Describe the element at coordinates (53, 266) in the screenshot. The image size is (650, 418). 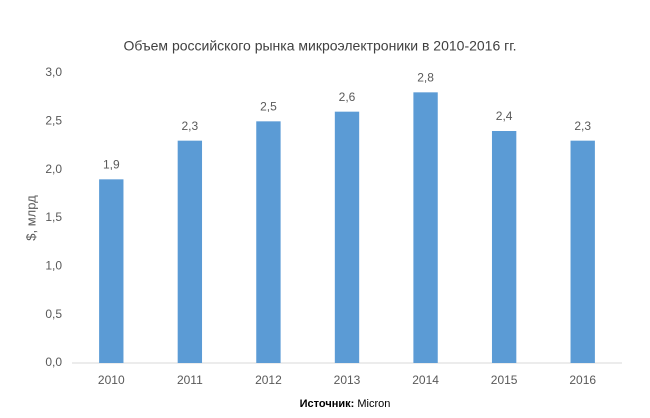
I see `y-tick-label: 1,0` at that location.